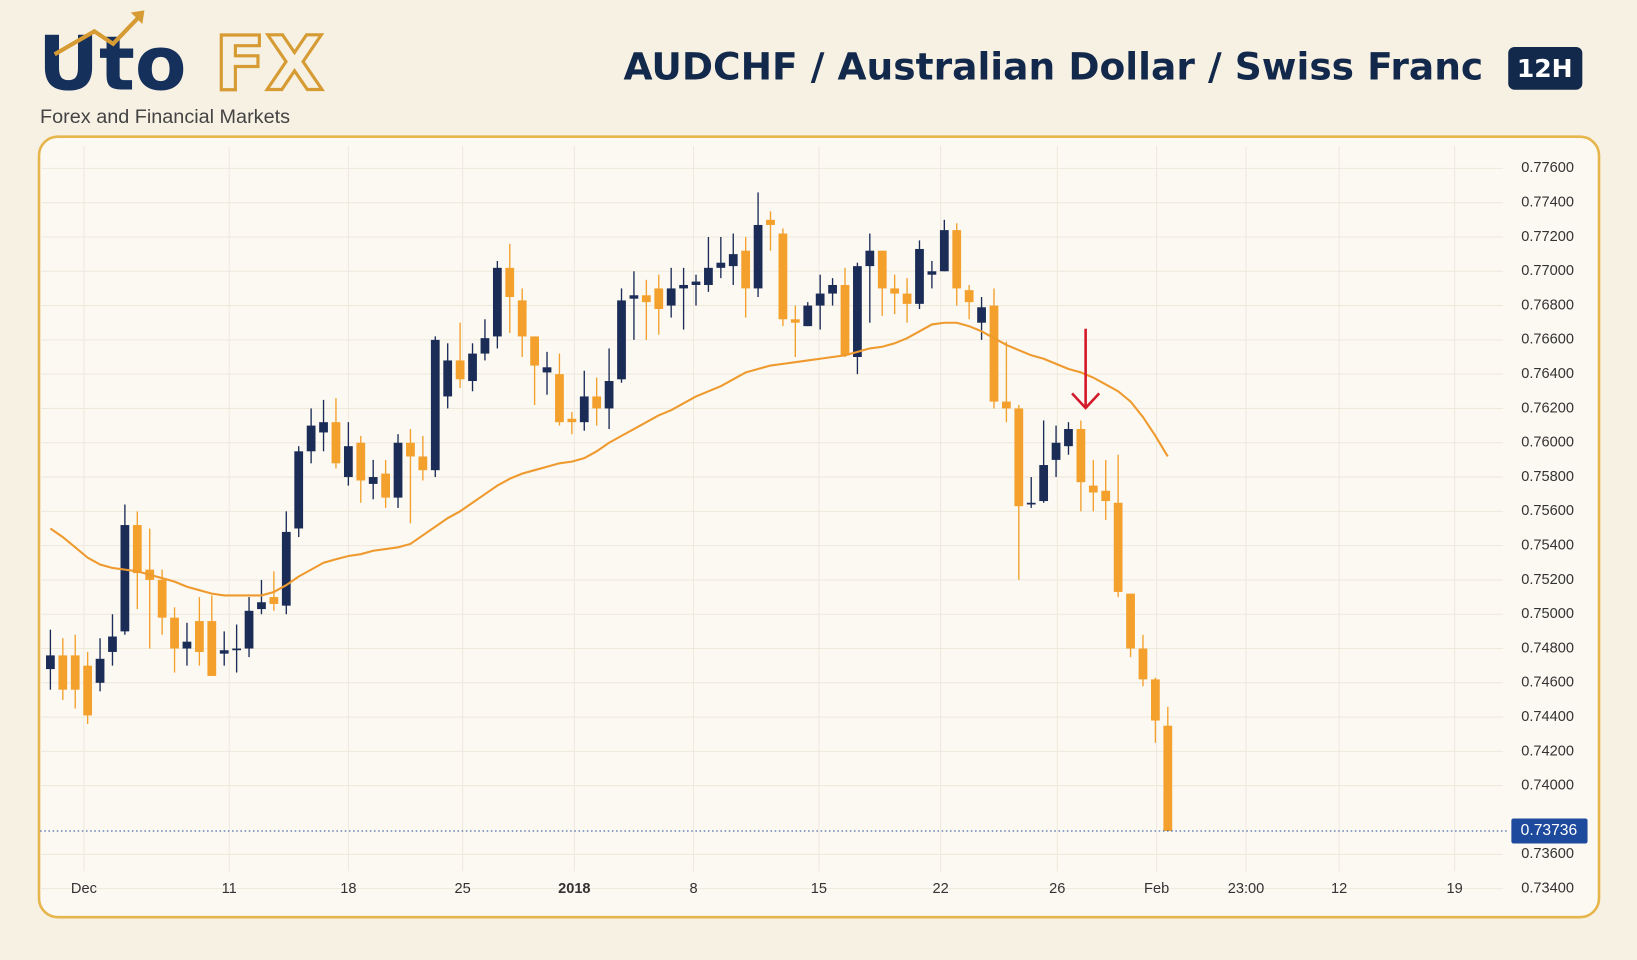 The image size is (1637, 960). I want to click on x-tick-label: 23:00, so click(1246, 889).